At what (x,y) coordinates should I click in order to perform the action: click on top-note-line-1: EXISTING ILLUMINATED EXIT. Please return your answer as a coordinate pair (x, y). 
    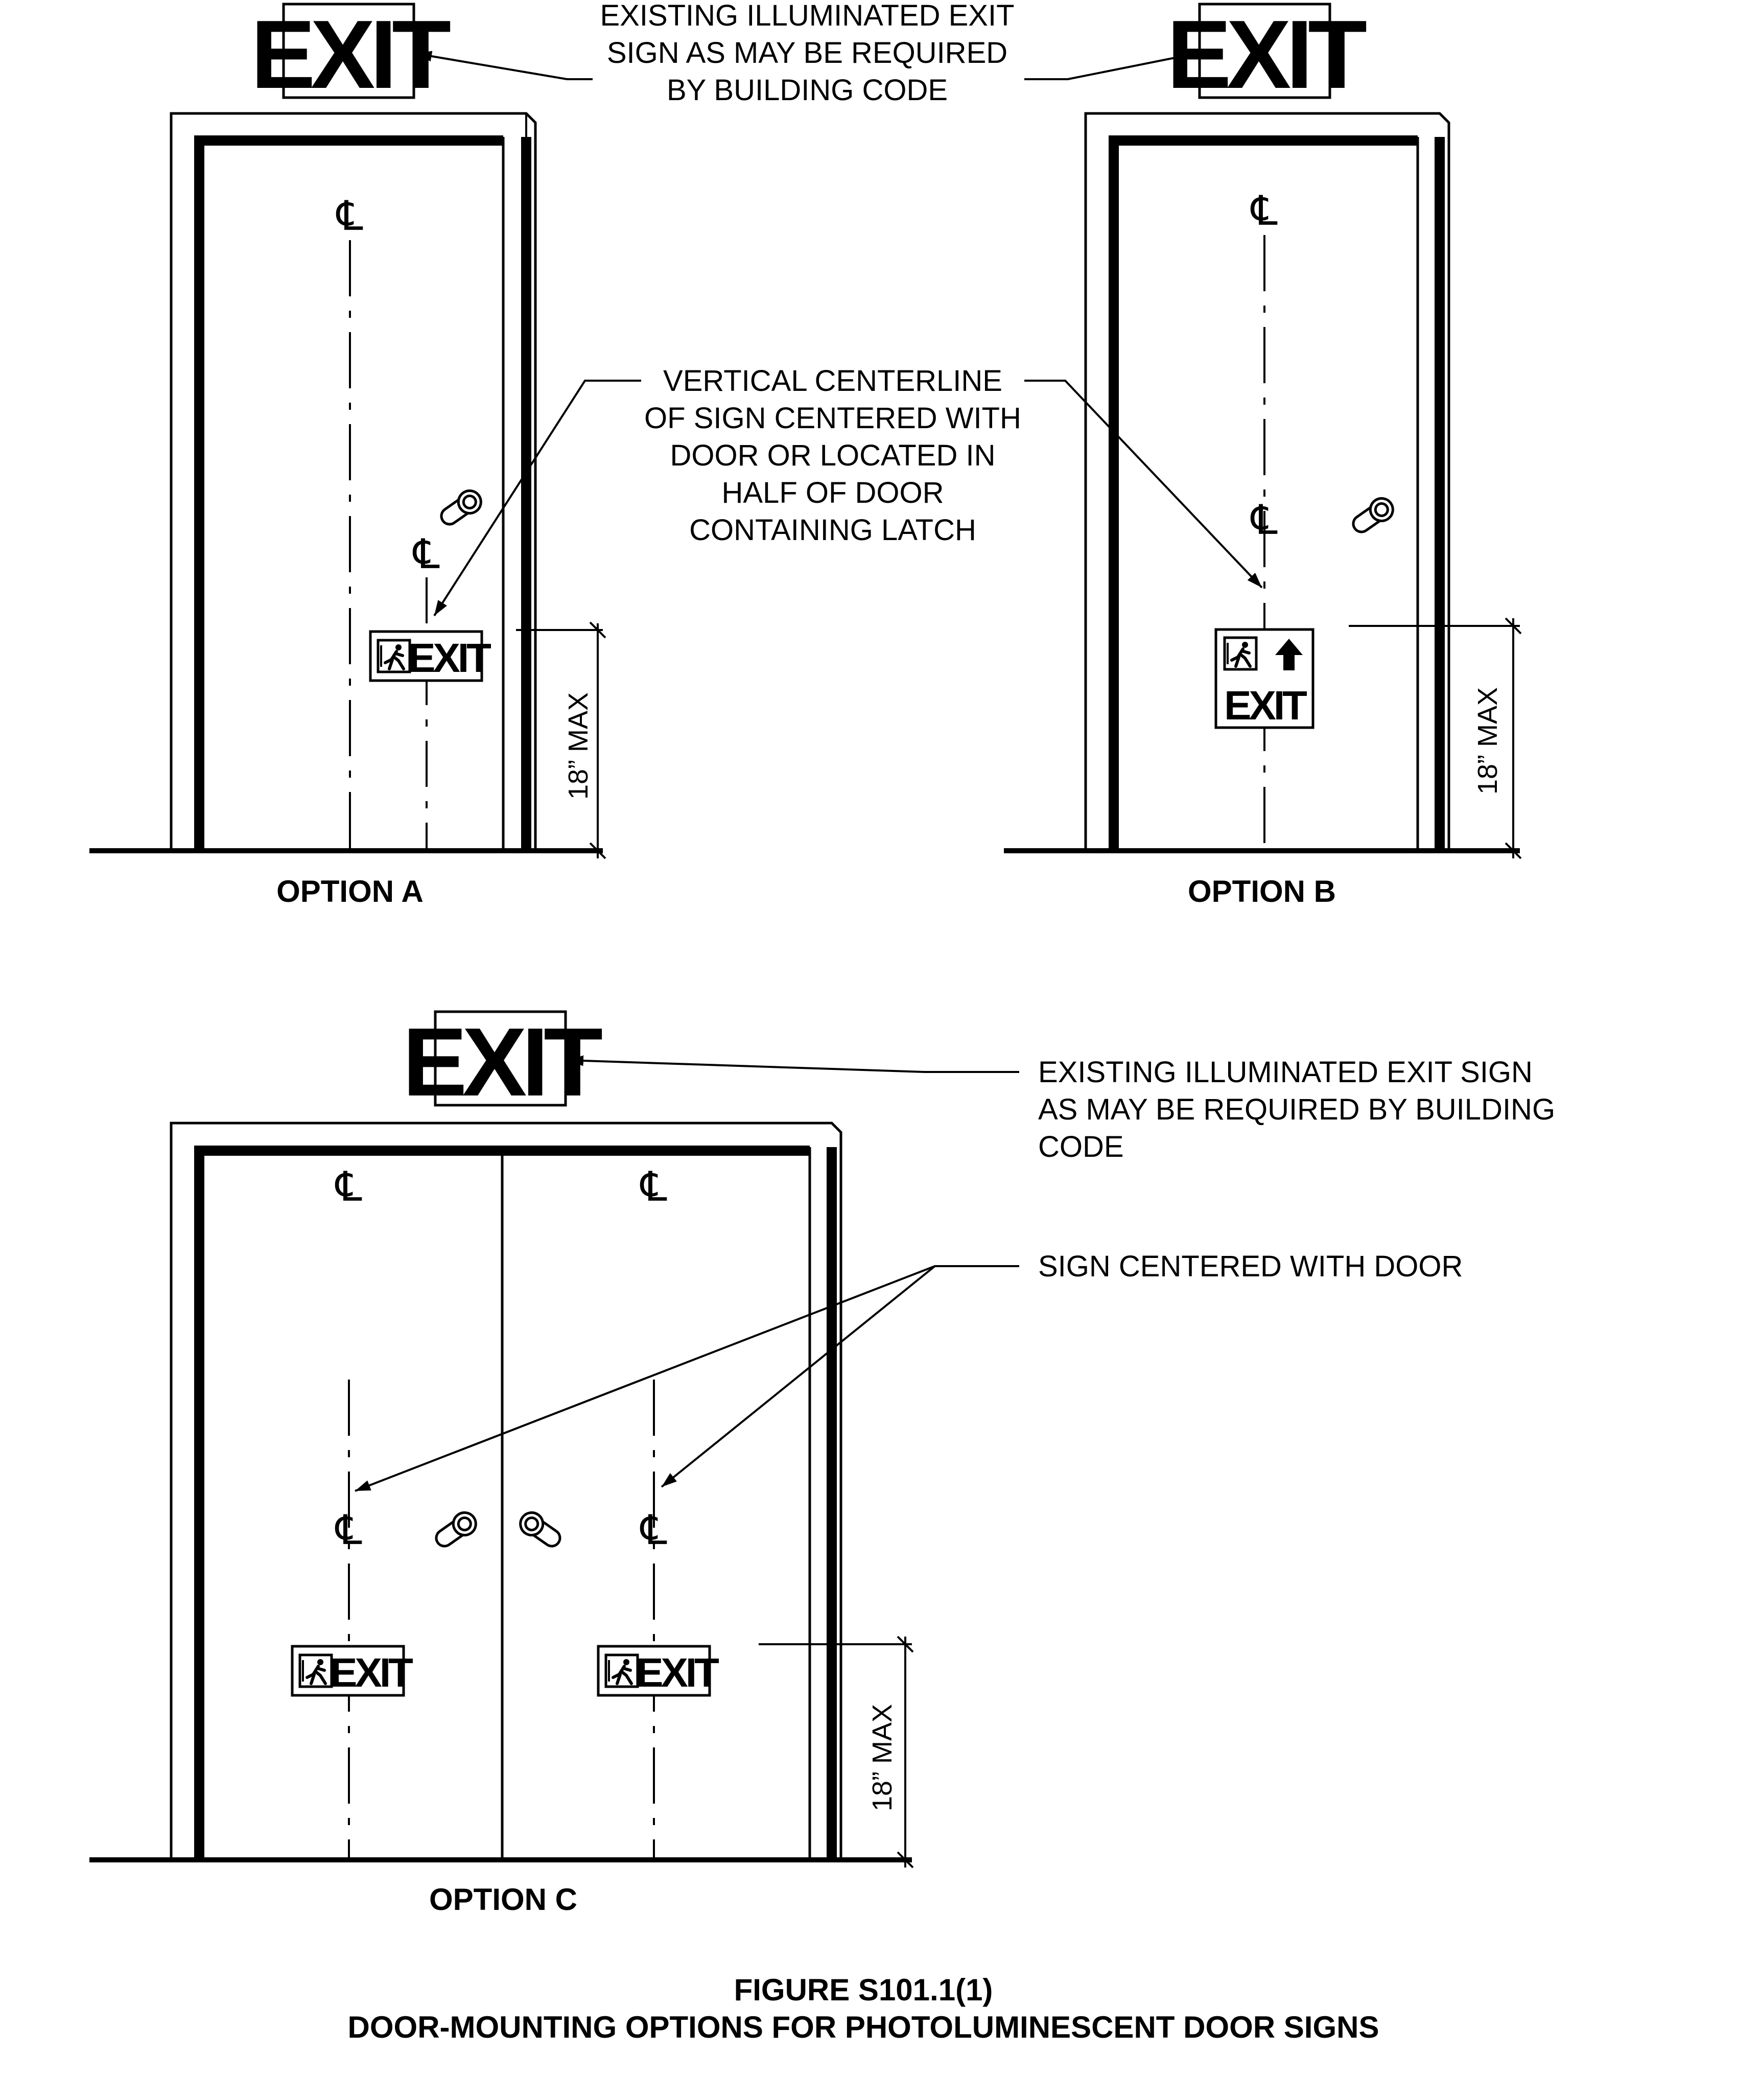
    Looking at the image, I should click on (807, 16).